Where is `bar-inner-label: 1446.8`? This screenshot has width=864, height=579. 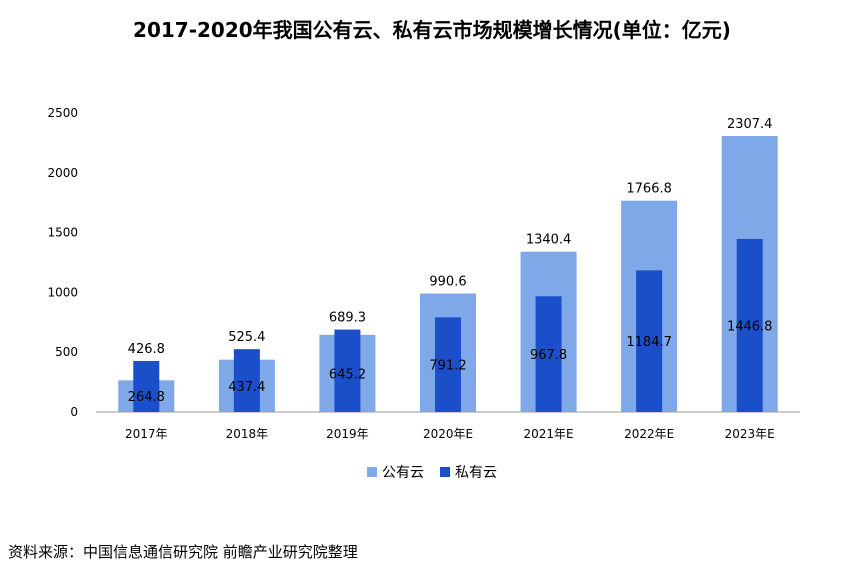 bar-inner-label: 1446.8 is located at coordinates (750, 326).